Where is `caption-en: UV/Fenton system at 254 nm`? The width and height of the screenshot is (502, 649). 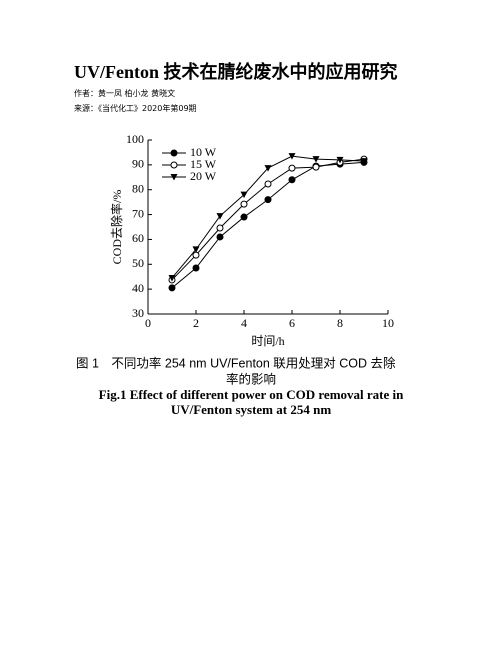
caption-en: UV/Fenton system at 254 nm is located at coordinates (251, 409).